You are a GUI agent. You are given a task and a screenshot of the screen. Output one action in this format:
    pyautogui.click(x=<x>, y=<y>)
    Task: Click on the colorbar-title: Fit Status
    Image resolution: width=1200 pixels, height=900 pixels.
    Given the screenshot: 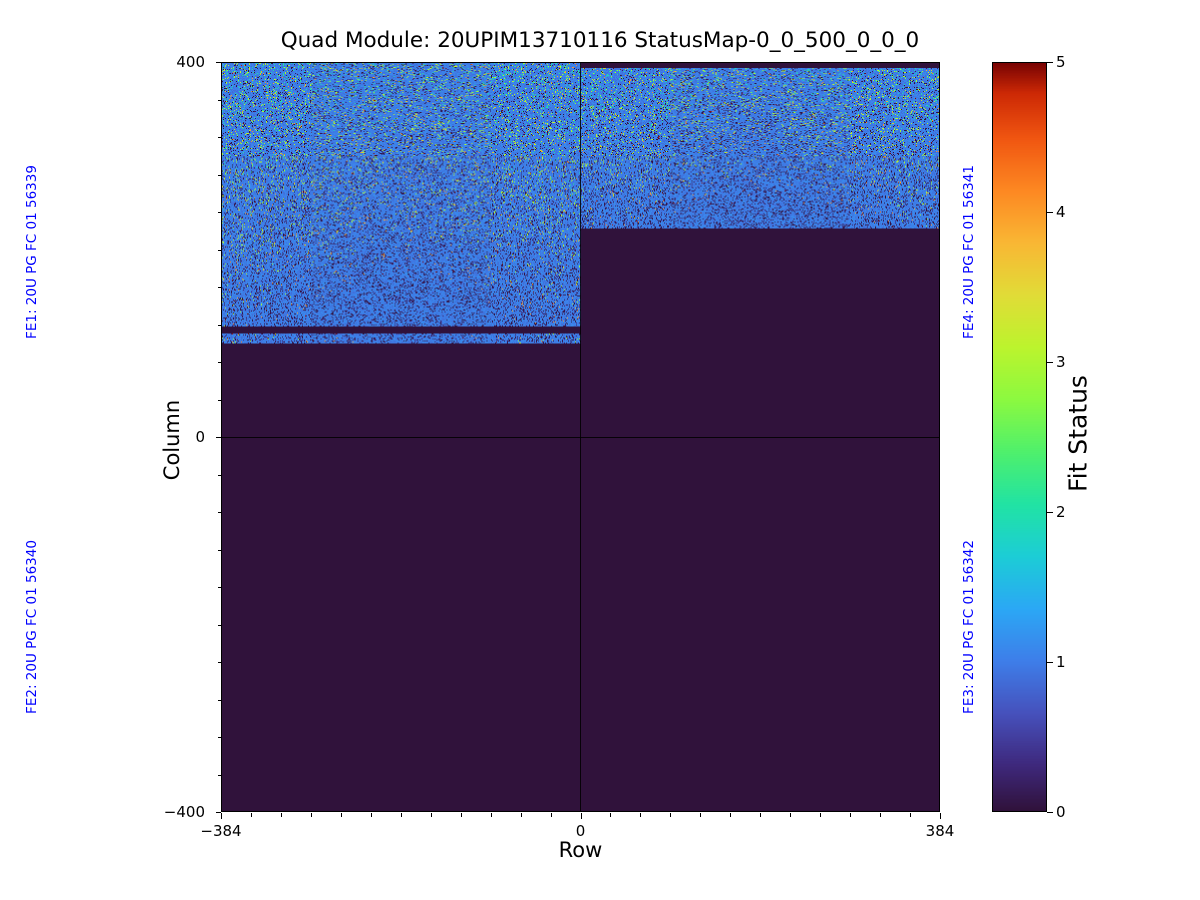 What is the action you would take?
    pyautogui.click(x=1078, y=433)
    